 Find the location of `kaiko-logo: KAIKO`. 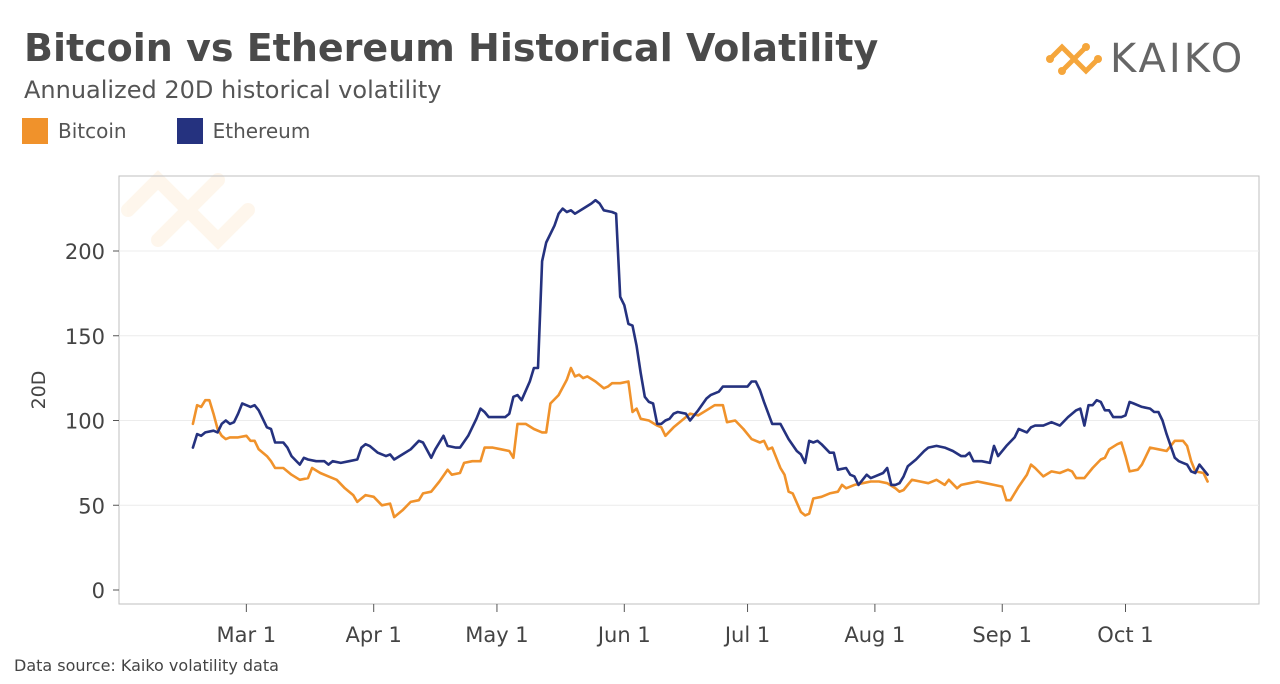

kaiko-logo: KAIKO is located at coordinates (1144, 59).